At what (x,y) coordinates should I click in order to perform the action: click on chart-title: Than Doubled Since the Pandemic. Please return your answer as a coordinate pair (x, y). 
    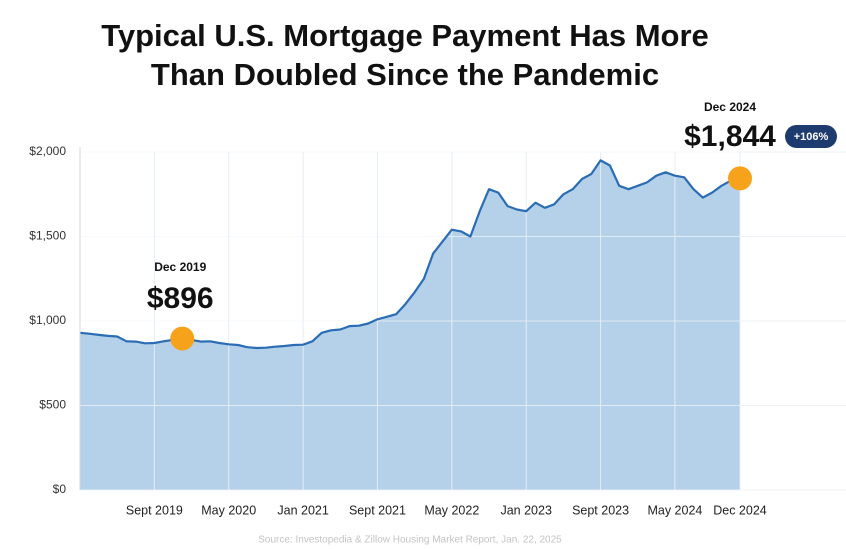
    Looking at the image, I should click on (405, 74).